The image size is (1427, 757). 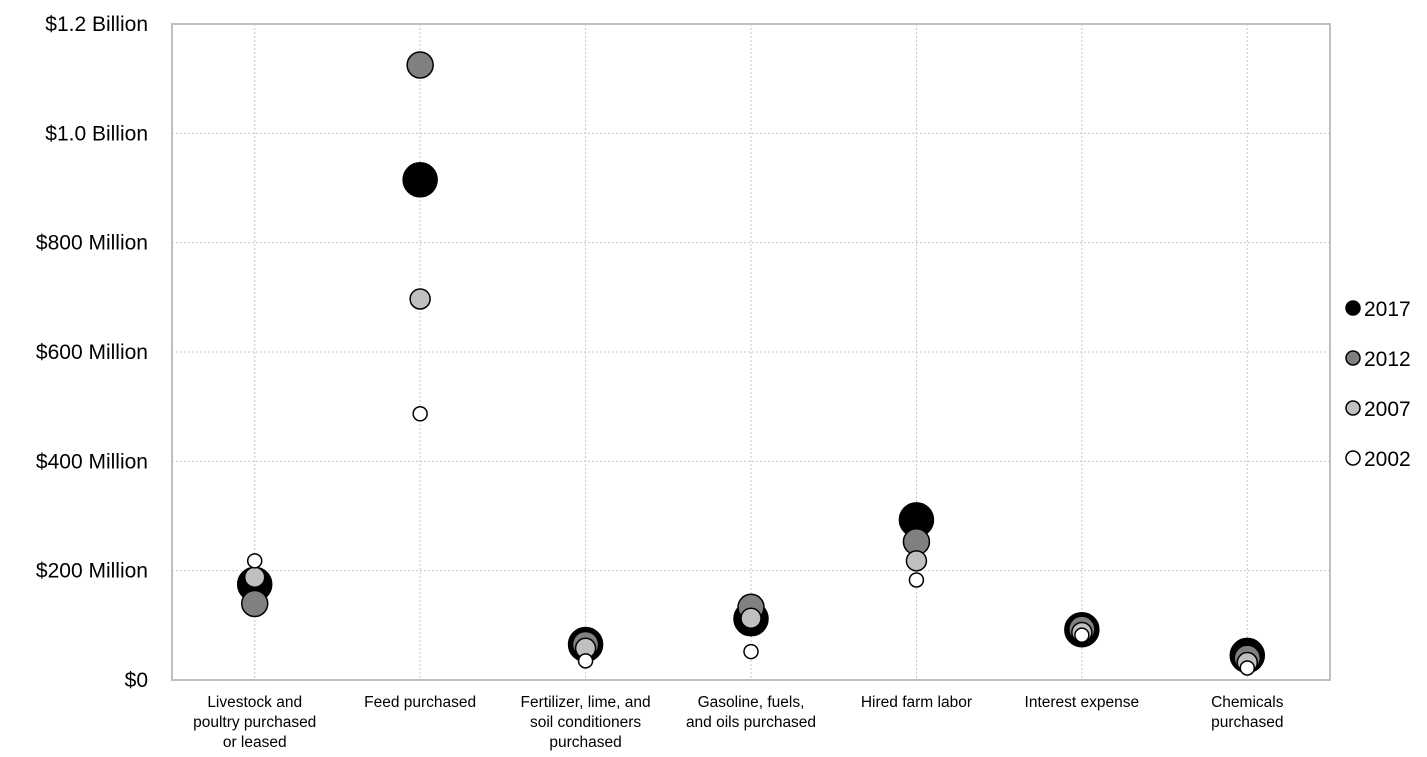 I want to click on legend-label: 2012, so click(x=1387, y=359).